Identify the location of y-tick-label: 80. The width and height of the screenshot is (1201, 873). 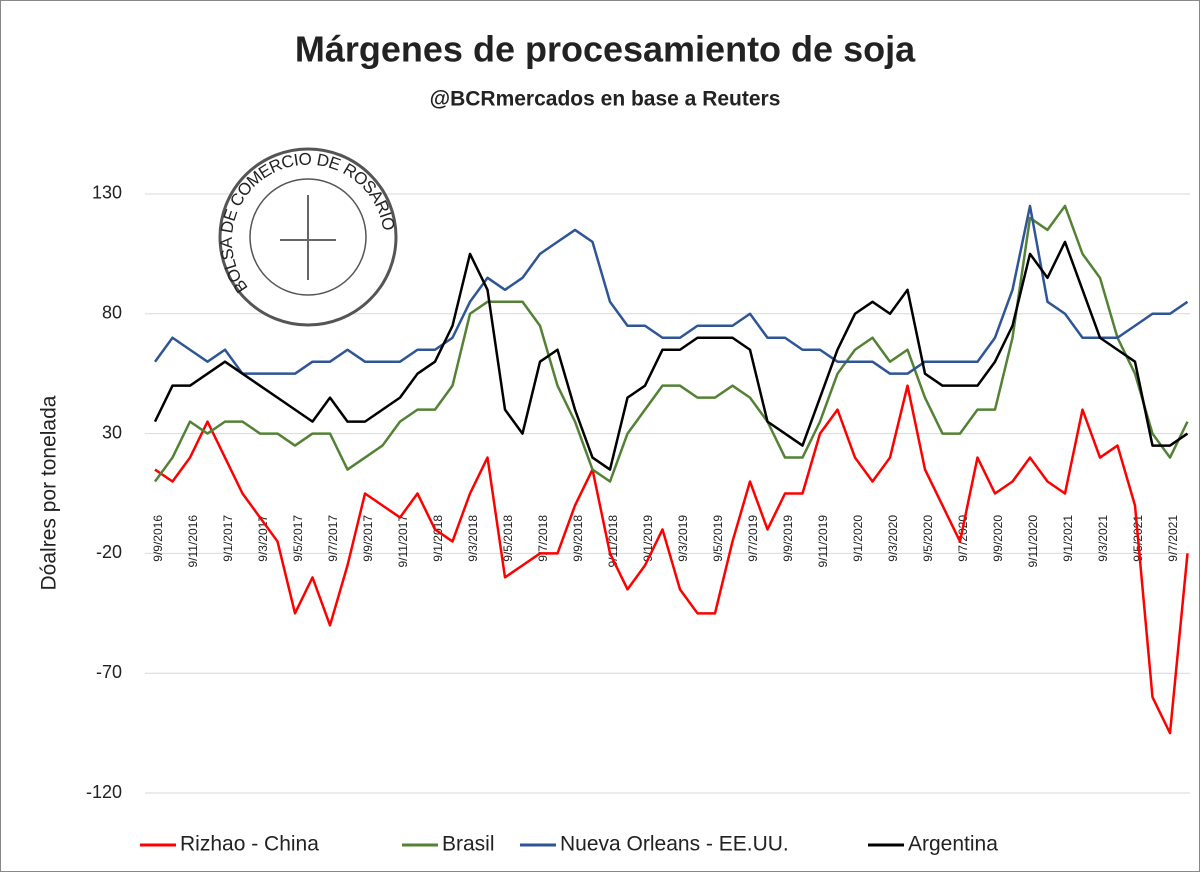
(112, 313).